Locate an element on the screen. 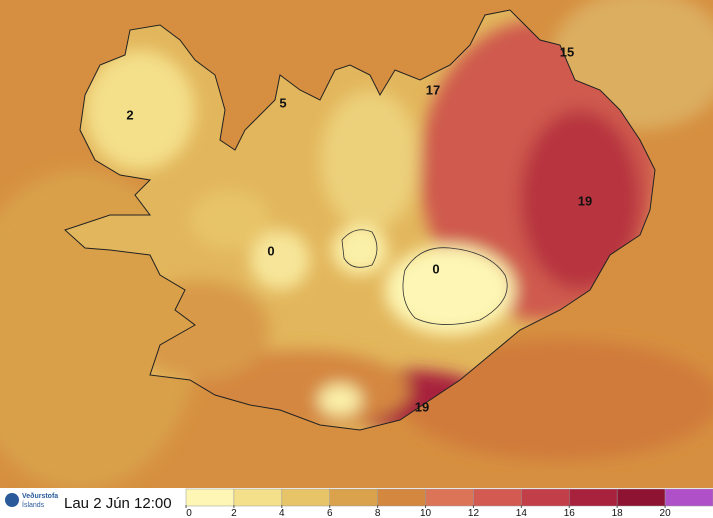 The width and height of the screenshot is (713, 518). map-label: 5 is located at coordinates (282, 102).